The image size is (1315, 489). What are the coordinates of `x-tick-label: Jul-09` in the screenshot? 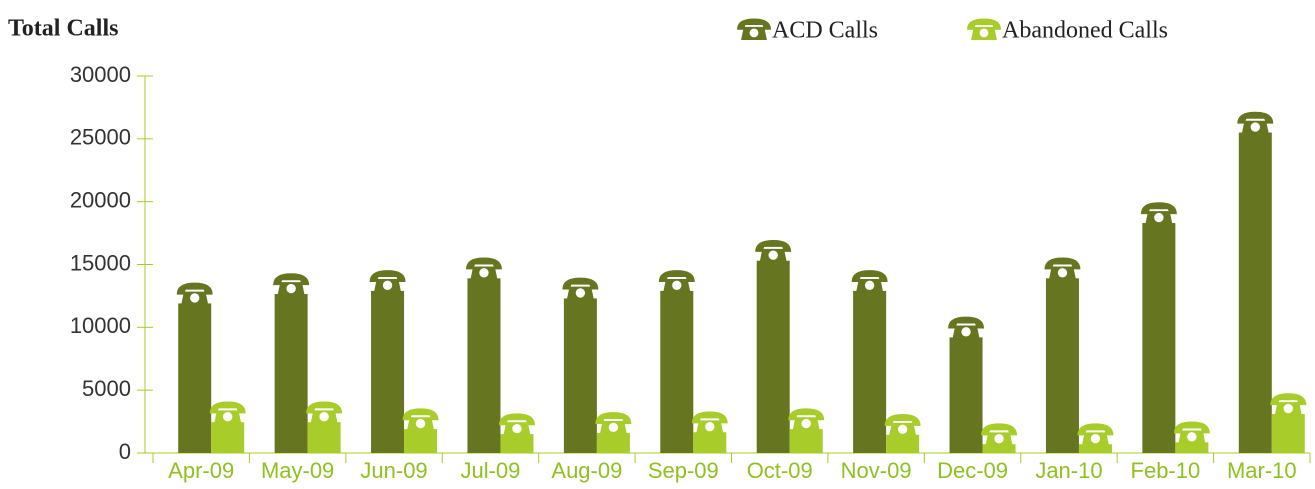 It's located at (490, 470).